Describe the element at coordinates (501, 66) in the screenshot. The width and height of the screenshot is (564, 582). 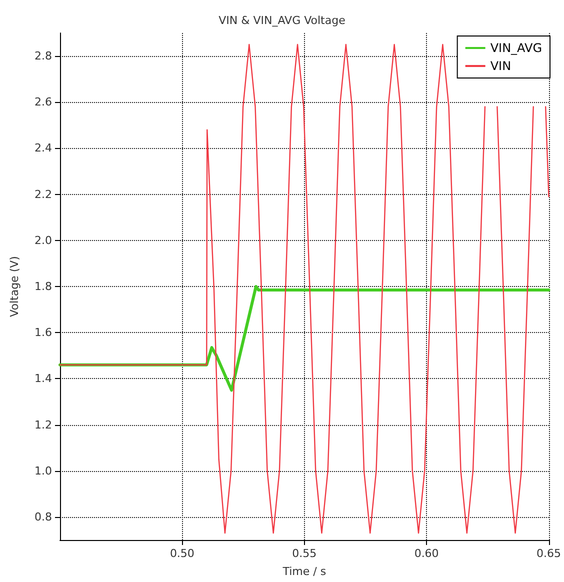
I see `legend-label: VIN` at that location.